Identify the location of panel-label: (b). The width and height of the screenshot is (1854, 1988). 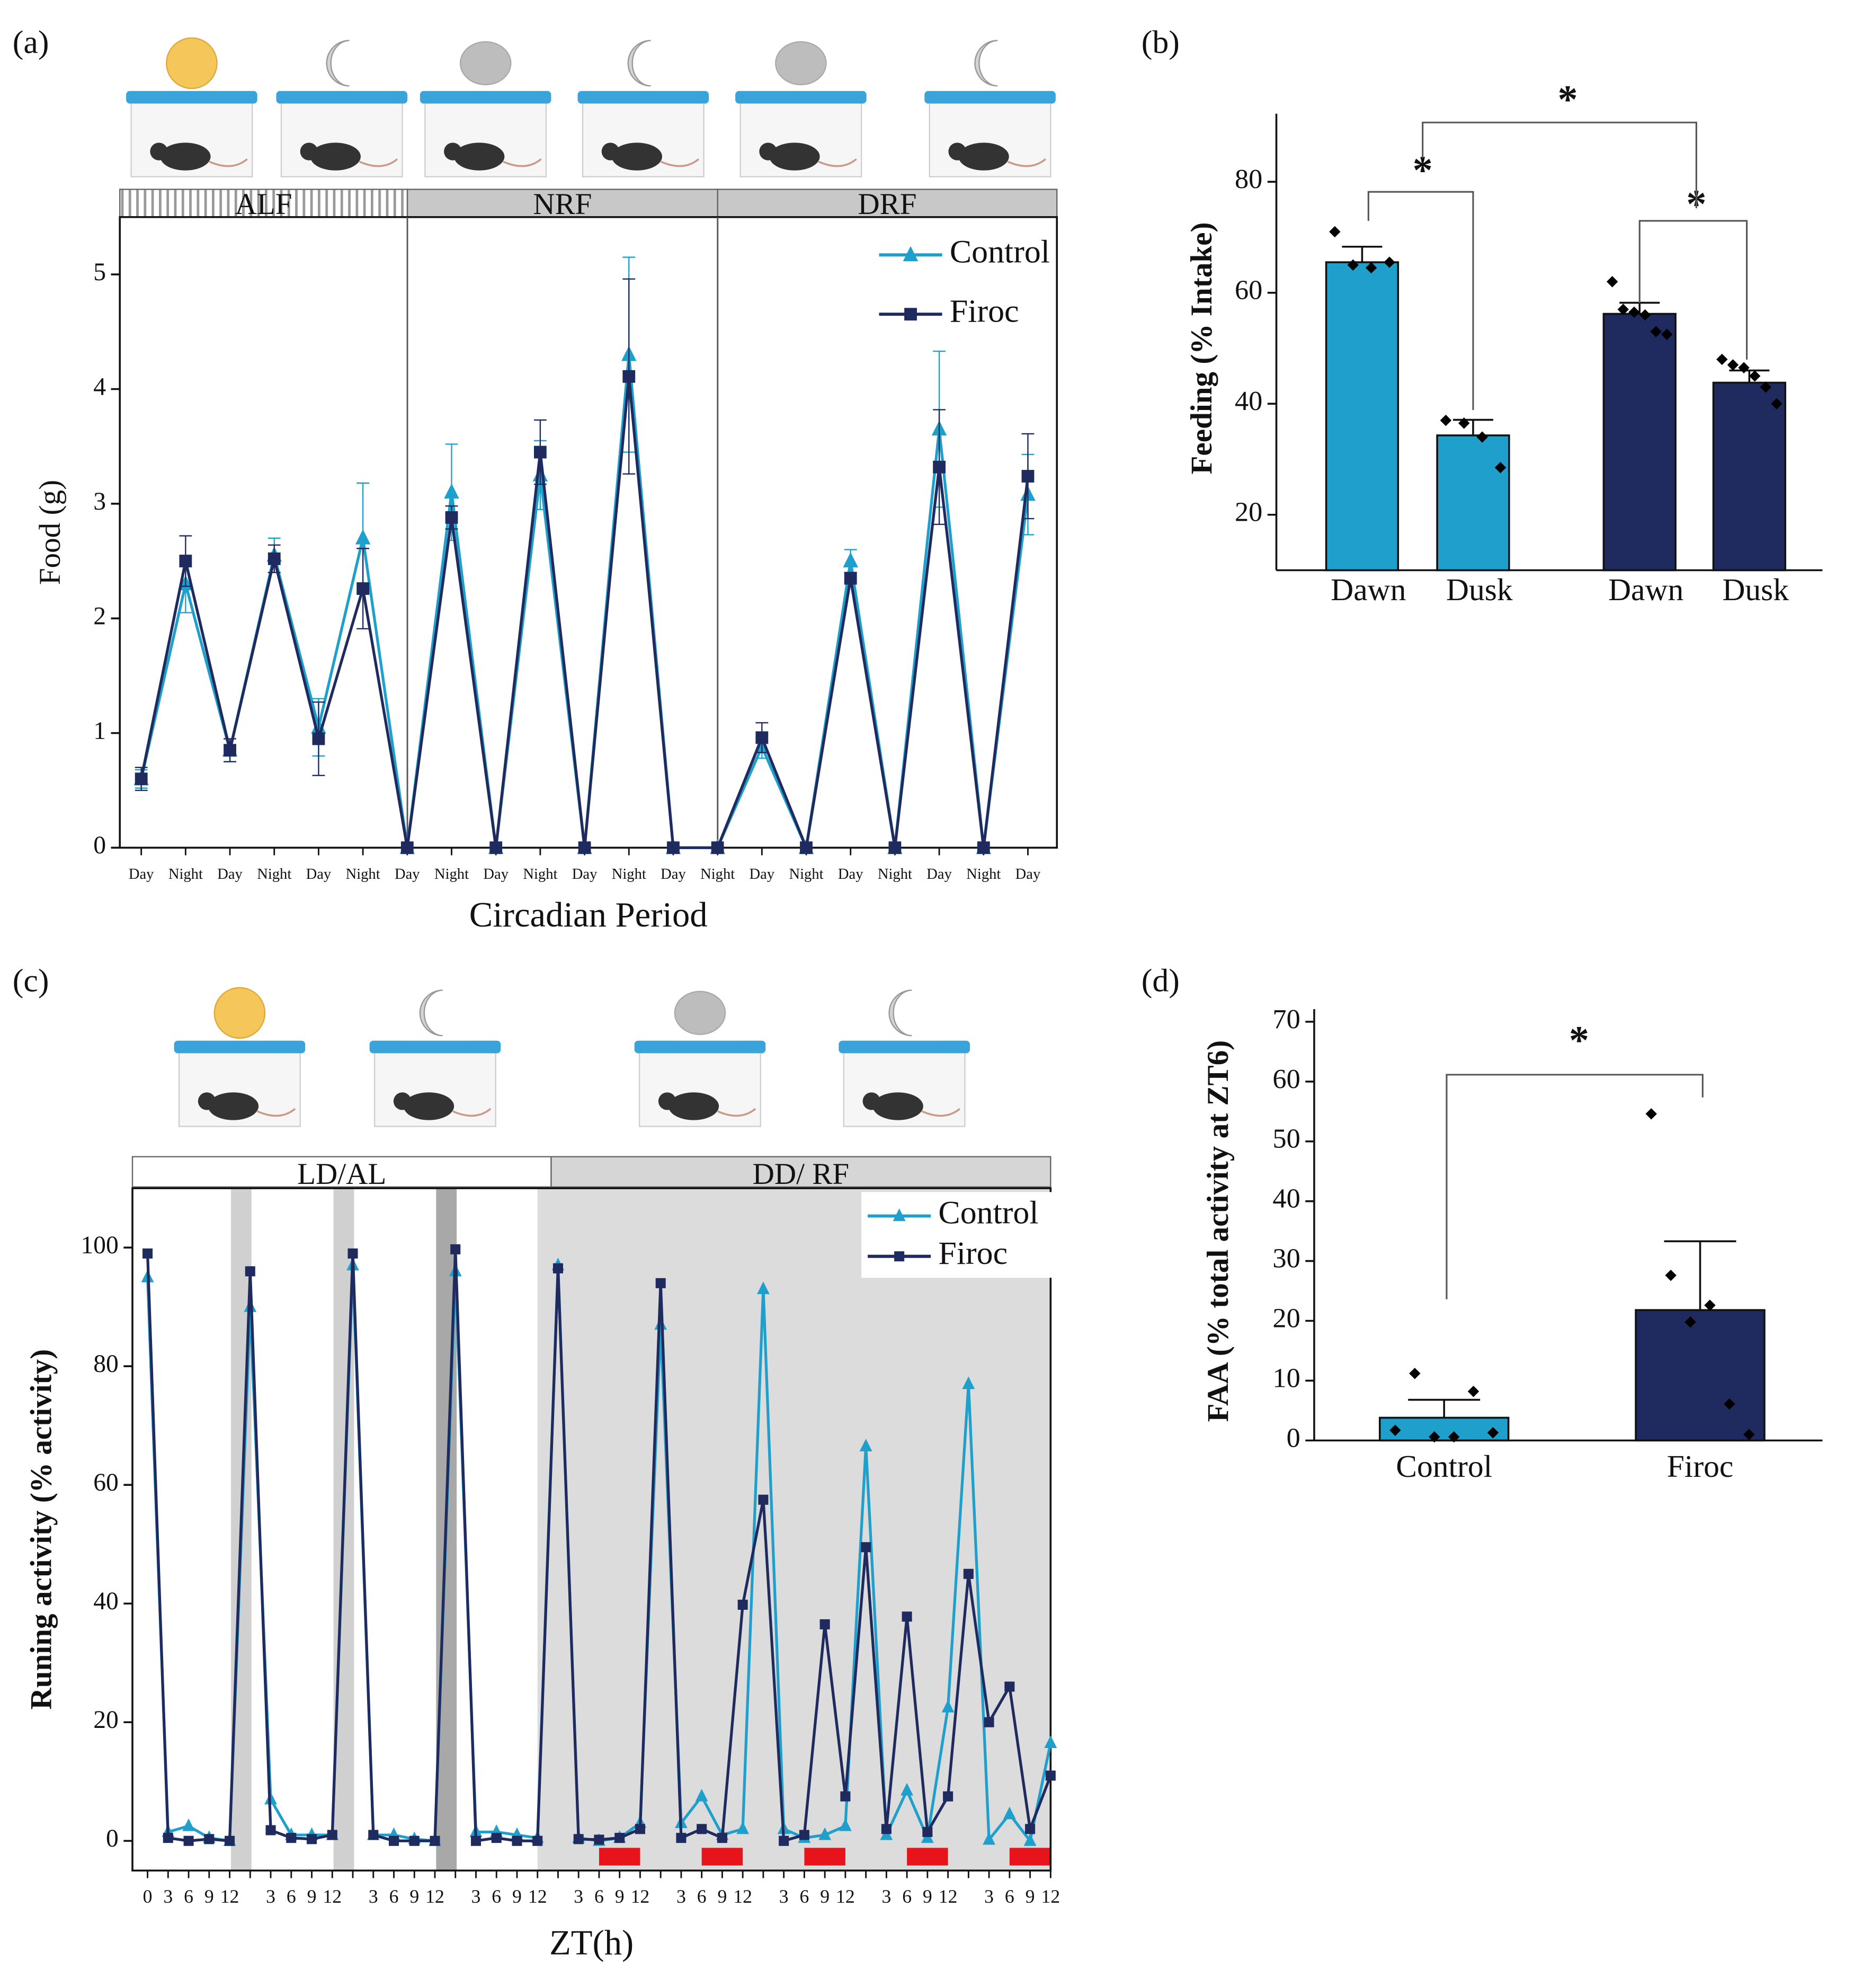
(1161, 42).